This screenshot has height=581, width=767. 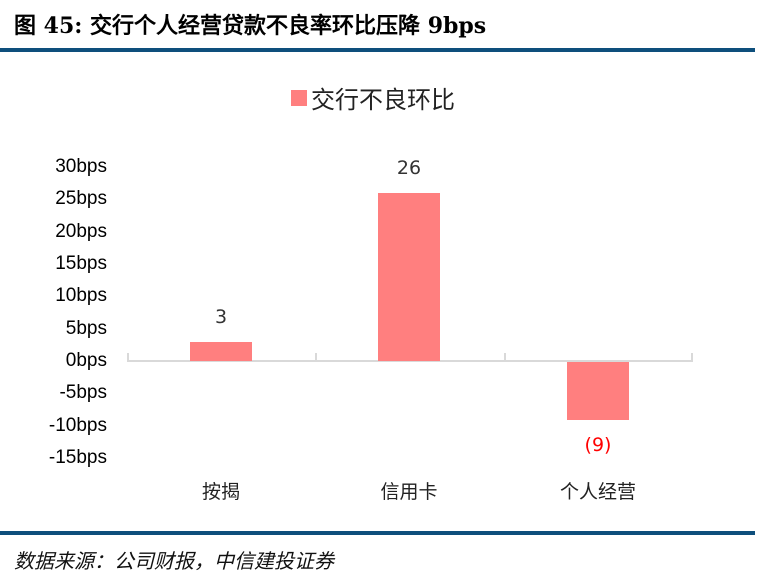 What do you see at coordinates (409, 492) in the screenshot?
I see `x-category-label: 信用卡` at bounding box center [409, 492].